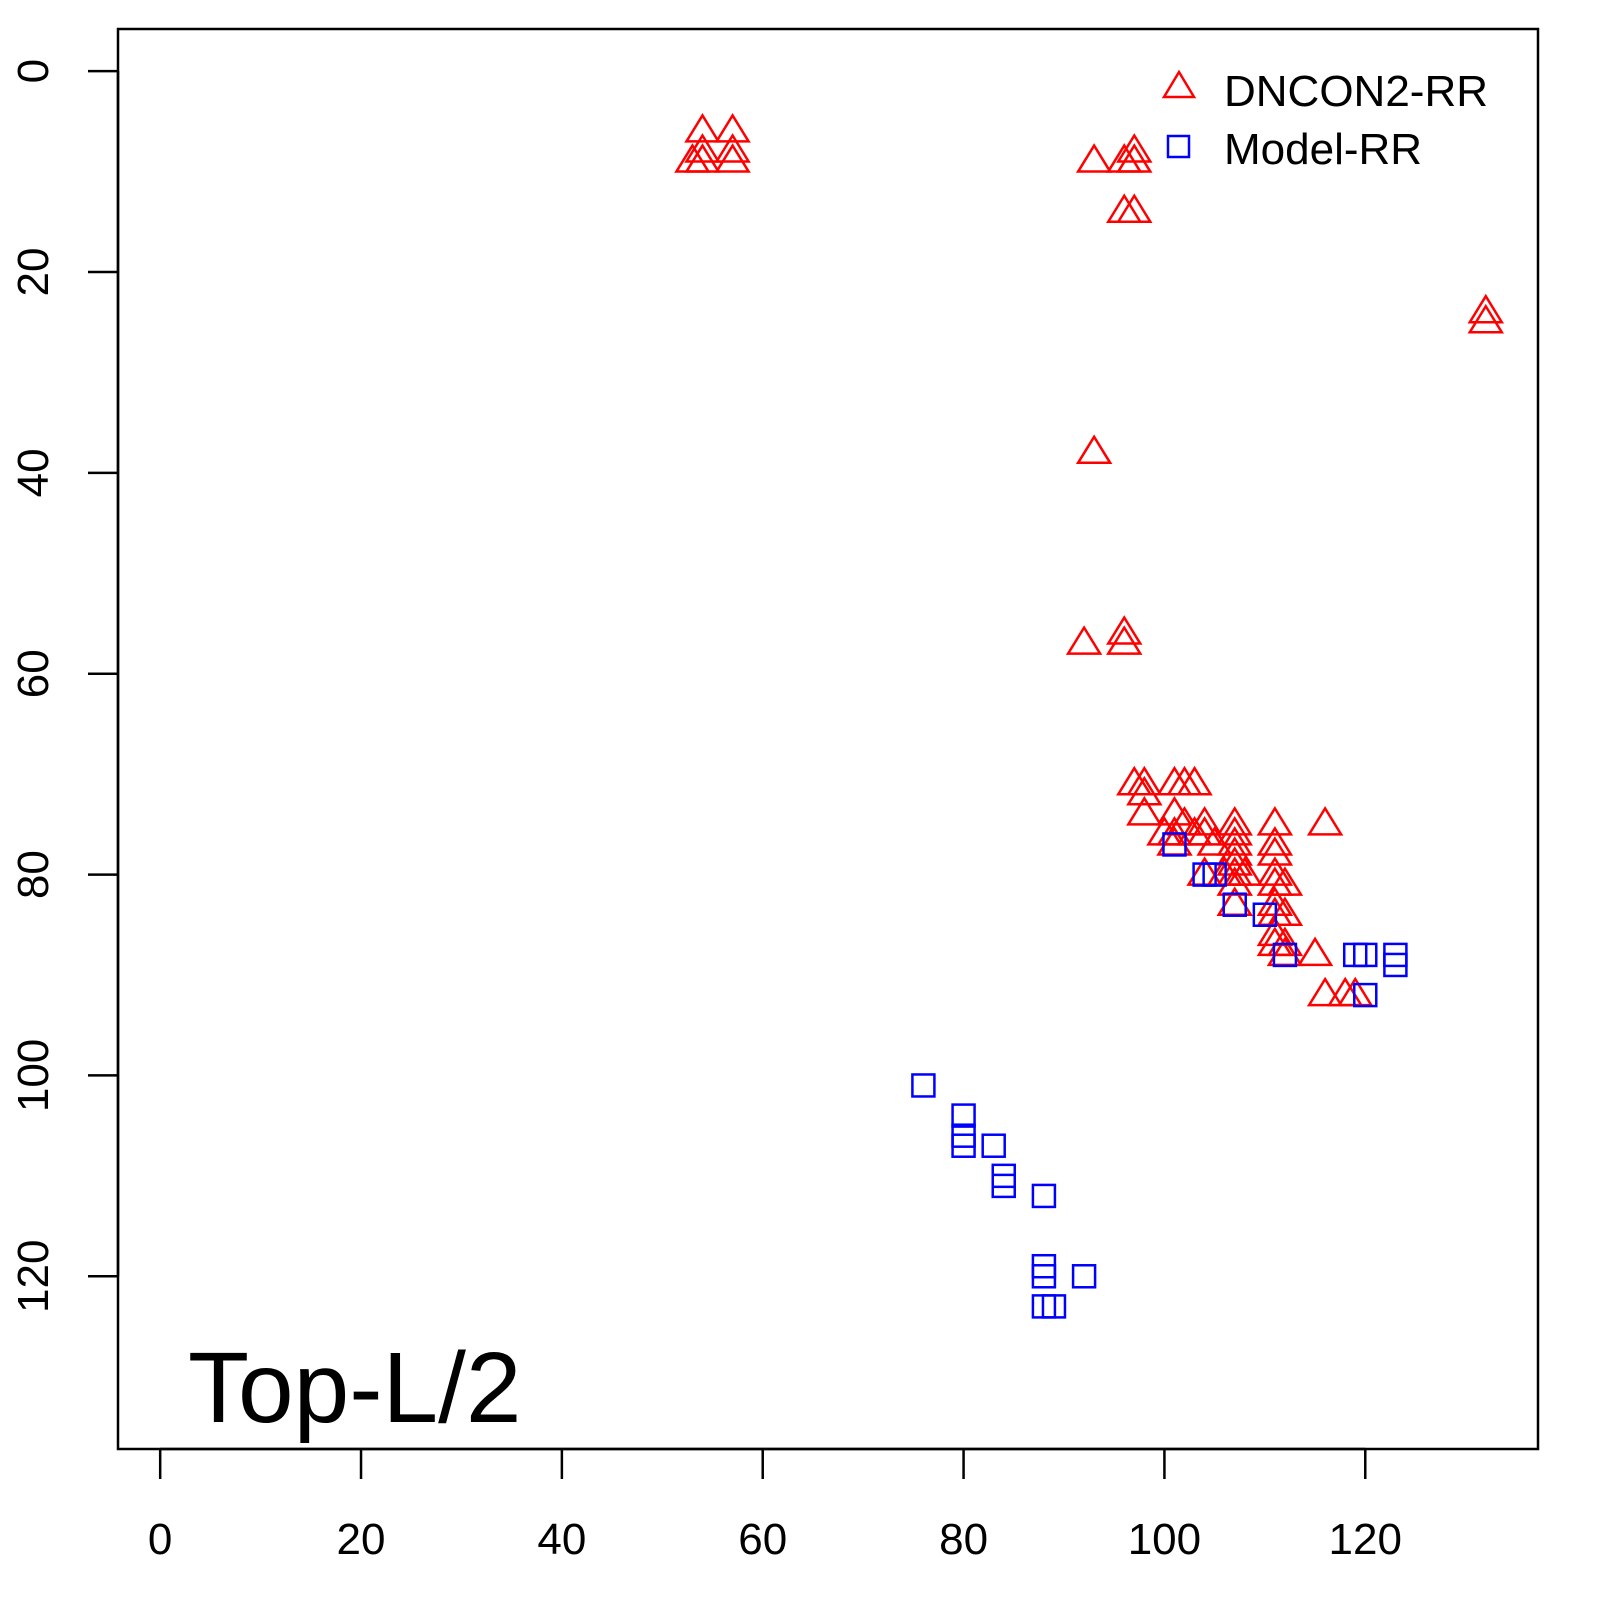 The image size is (1600, 1600). Describe the element at coordinates (33, 472) in the screenshot. I see `y-tick-label: 40` at that location.